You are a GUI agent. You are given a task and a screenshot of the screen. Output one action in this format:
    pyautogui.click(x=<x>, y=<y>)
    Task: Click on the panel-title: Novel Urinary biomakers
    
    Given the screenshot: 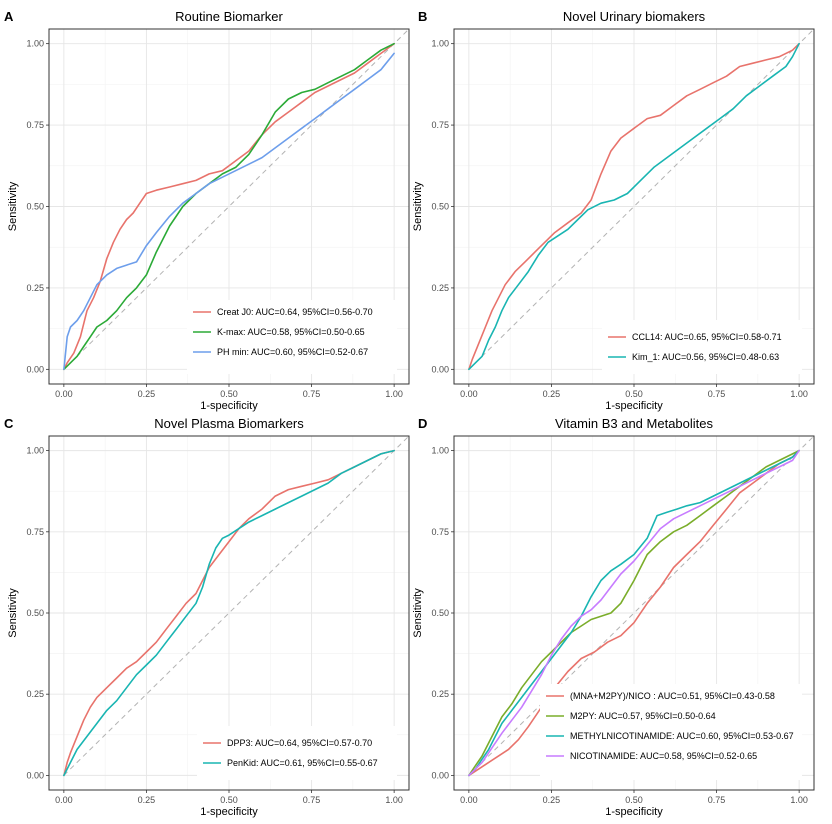 What is the action you would take?
    pyautogui.click(x=634, y=16)
    